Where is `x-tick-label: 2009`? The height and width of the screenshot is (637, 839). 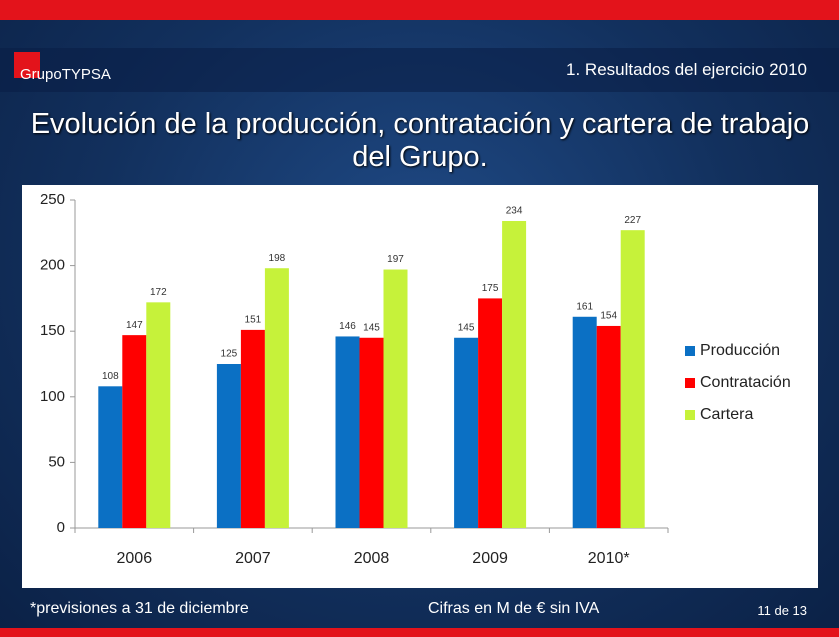
x-tick-label: 2009 is located at coordinates (490, 558).